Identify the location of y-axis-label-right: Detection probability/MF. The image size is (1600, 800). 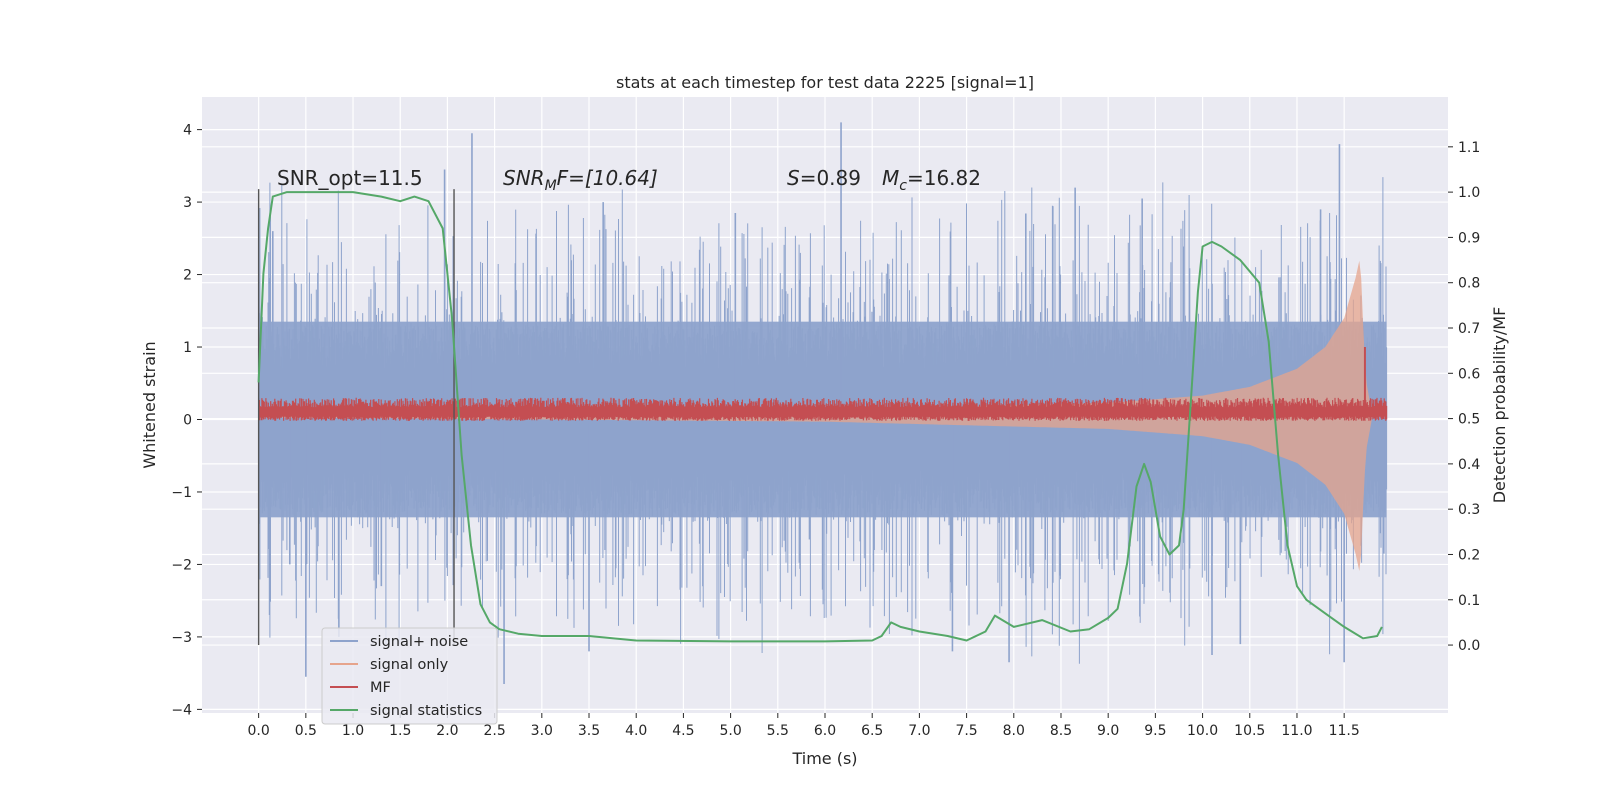
(1499, 405).